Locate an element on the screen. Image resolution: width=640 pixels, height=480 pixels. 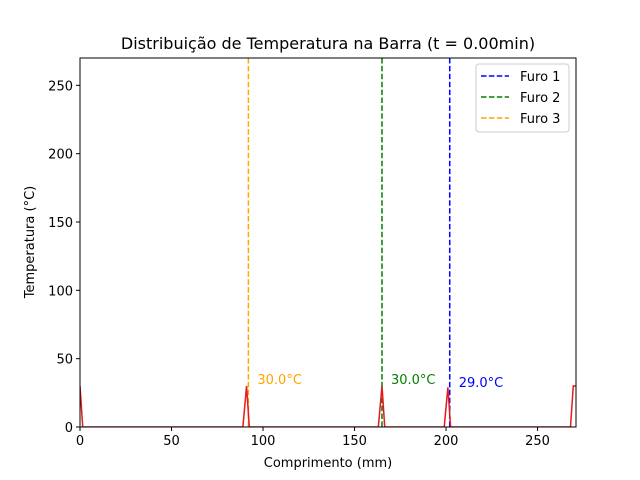
y-tick-label: 150 is located at coordinates (60, 223).